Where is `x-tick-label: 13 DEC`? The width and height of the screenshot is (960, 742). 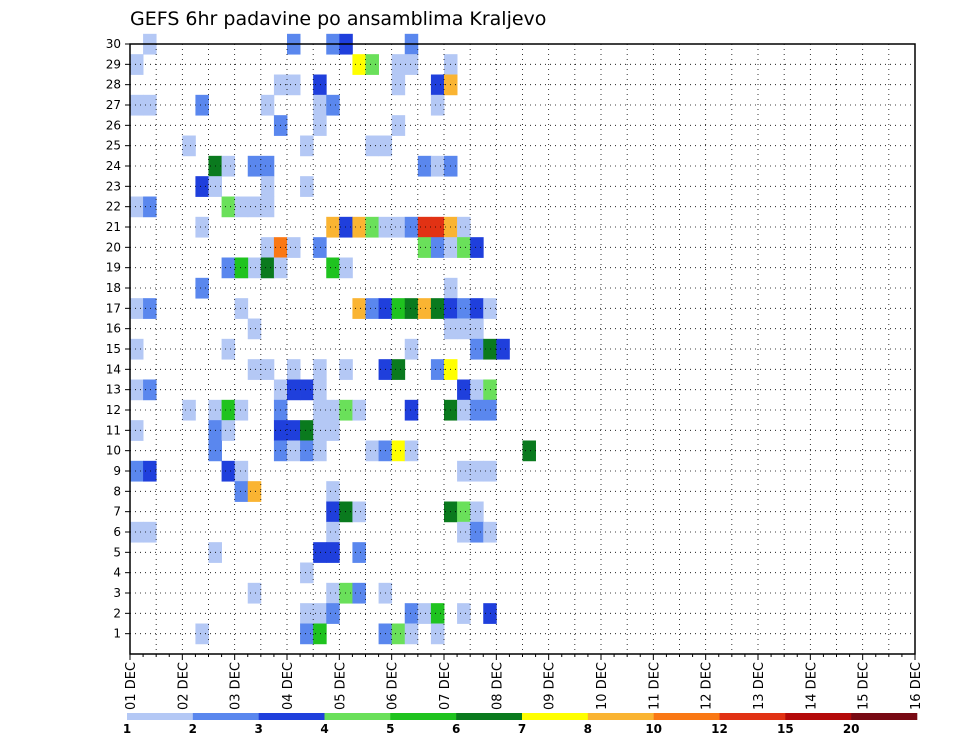
x-tick-label: 13 DEC is located at coordinates (759, 686).